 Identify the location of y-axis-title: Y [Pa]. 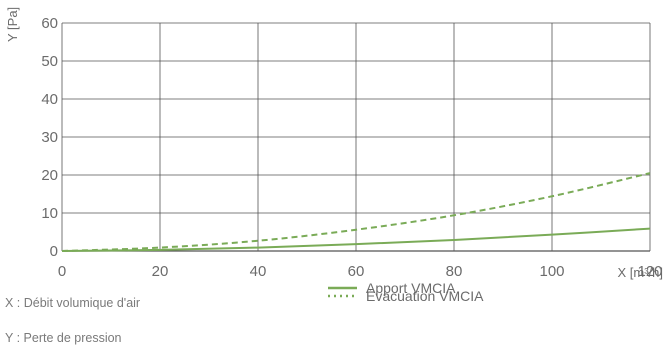
(12, 24).